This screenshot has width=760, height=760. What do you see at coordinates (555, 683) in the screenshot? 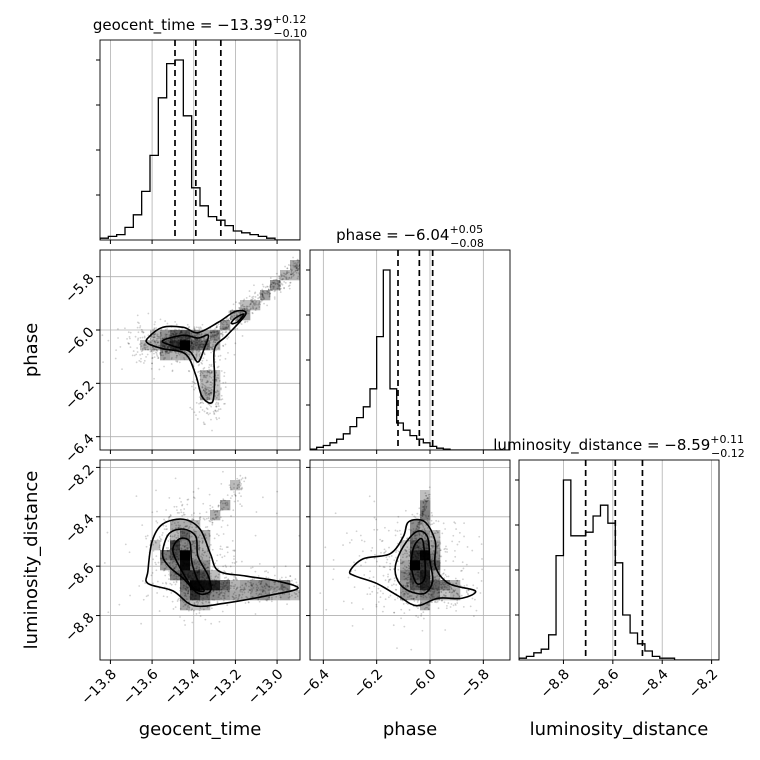
I see `tick-label-x: −8.8` at bounding box center [555, 683].